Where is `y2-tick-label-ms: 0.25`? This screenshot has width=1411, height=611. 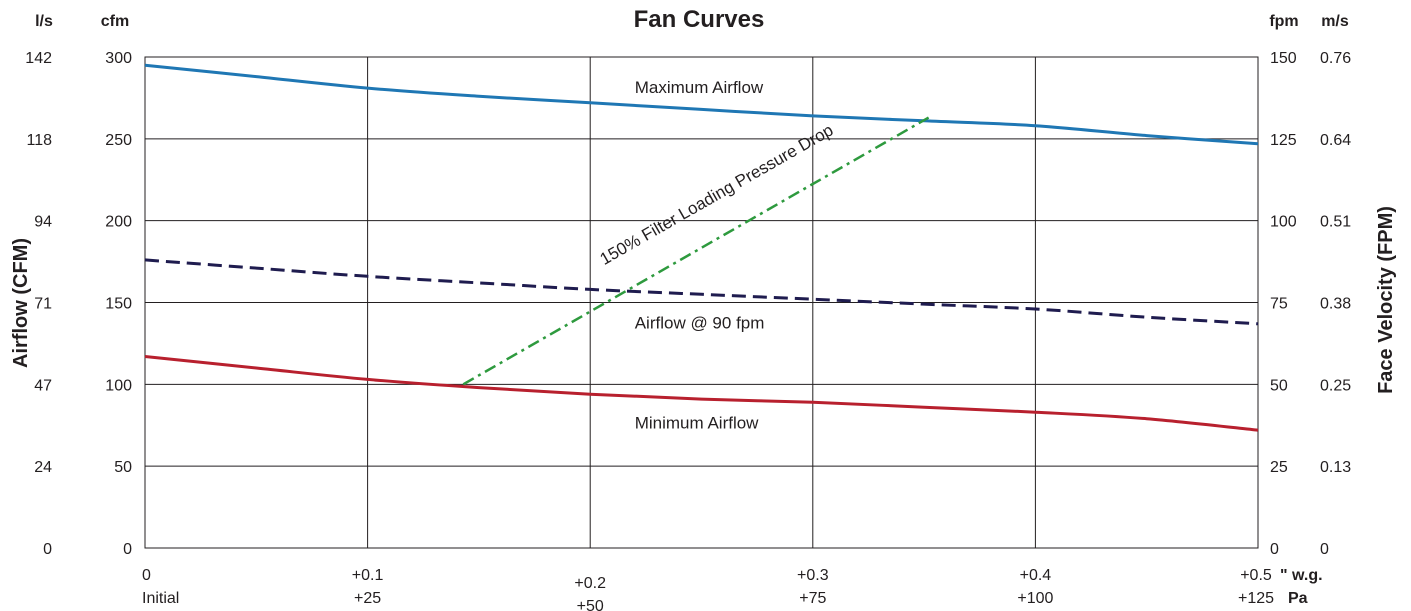 y2-tick-label-ms: 0.25 is located at coordinates (1335, 385).